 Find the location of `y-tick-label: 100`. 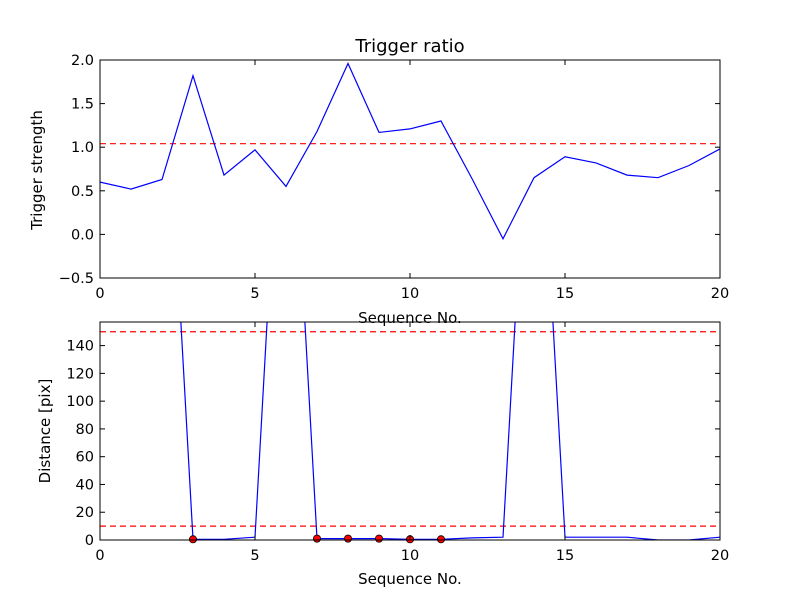

y-tick-label: 100 is located at coordinates (80, 402).